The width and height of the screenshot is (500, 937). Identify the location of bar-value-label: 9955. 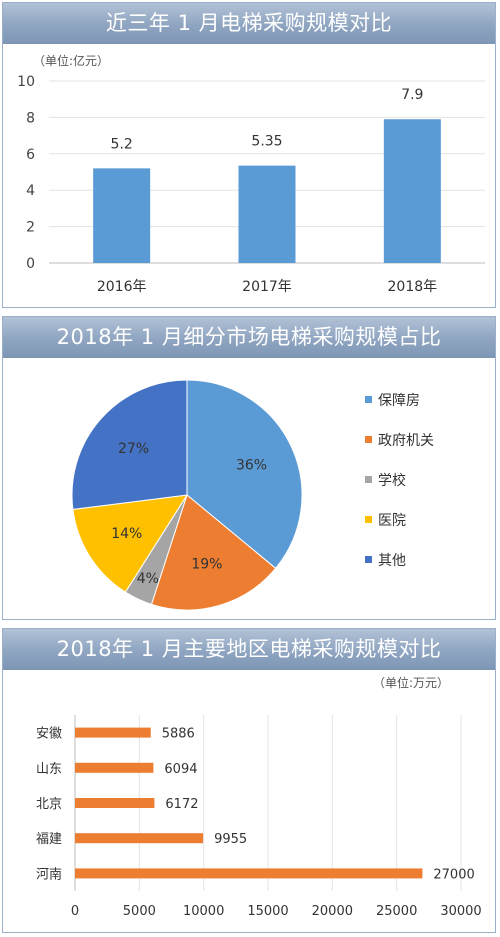
(230, 839).